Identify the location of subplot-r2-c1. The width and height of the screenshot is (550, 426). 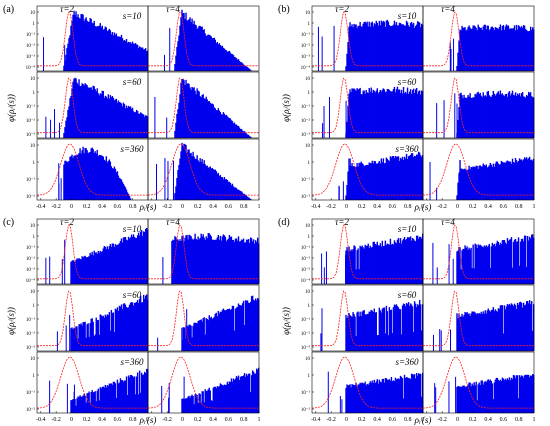
(203, 382).